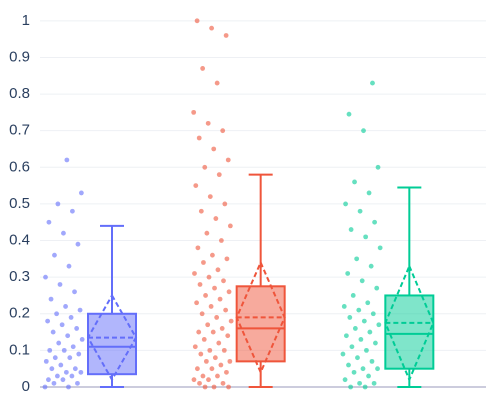  What do you see at coordinates (19, 313) in the screenshot?
I see `y-tick-label: 0.2` at bounding box center [19, 313].